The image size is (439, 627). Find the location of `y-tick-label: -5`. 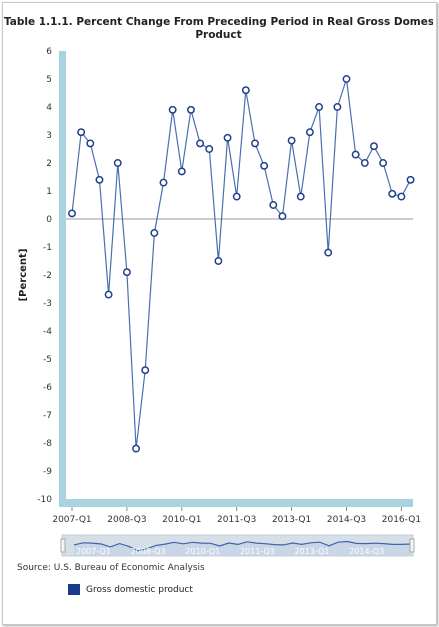

y-tick-label: -5 is located at coordinates (47, 360).